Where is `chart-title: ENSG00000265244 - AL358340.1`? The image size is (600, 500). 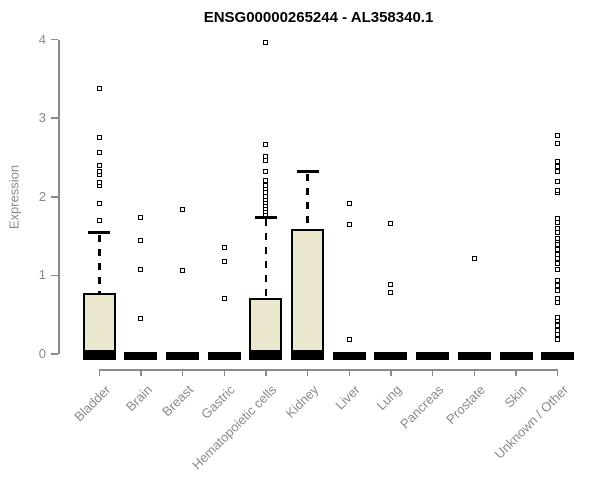 chart-title: ENSG00000265244 - AL358340.1 is located at coordinates (318, 17).